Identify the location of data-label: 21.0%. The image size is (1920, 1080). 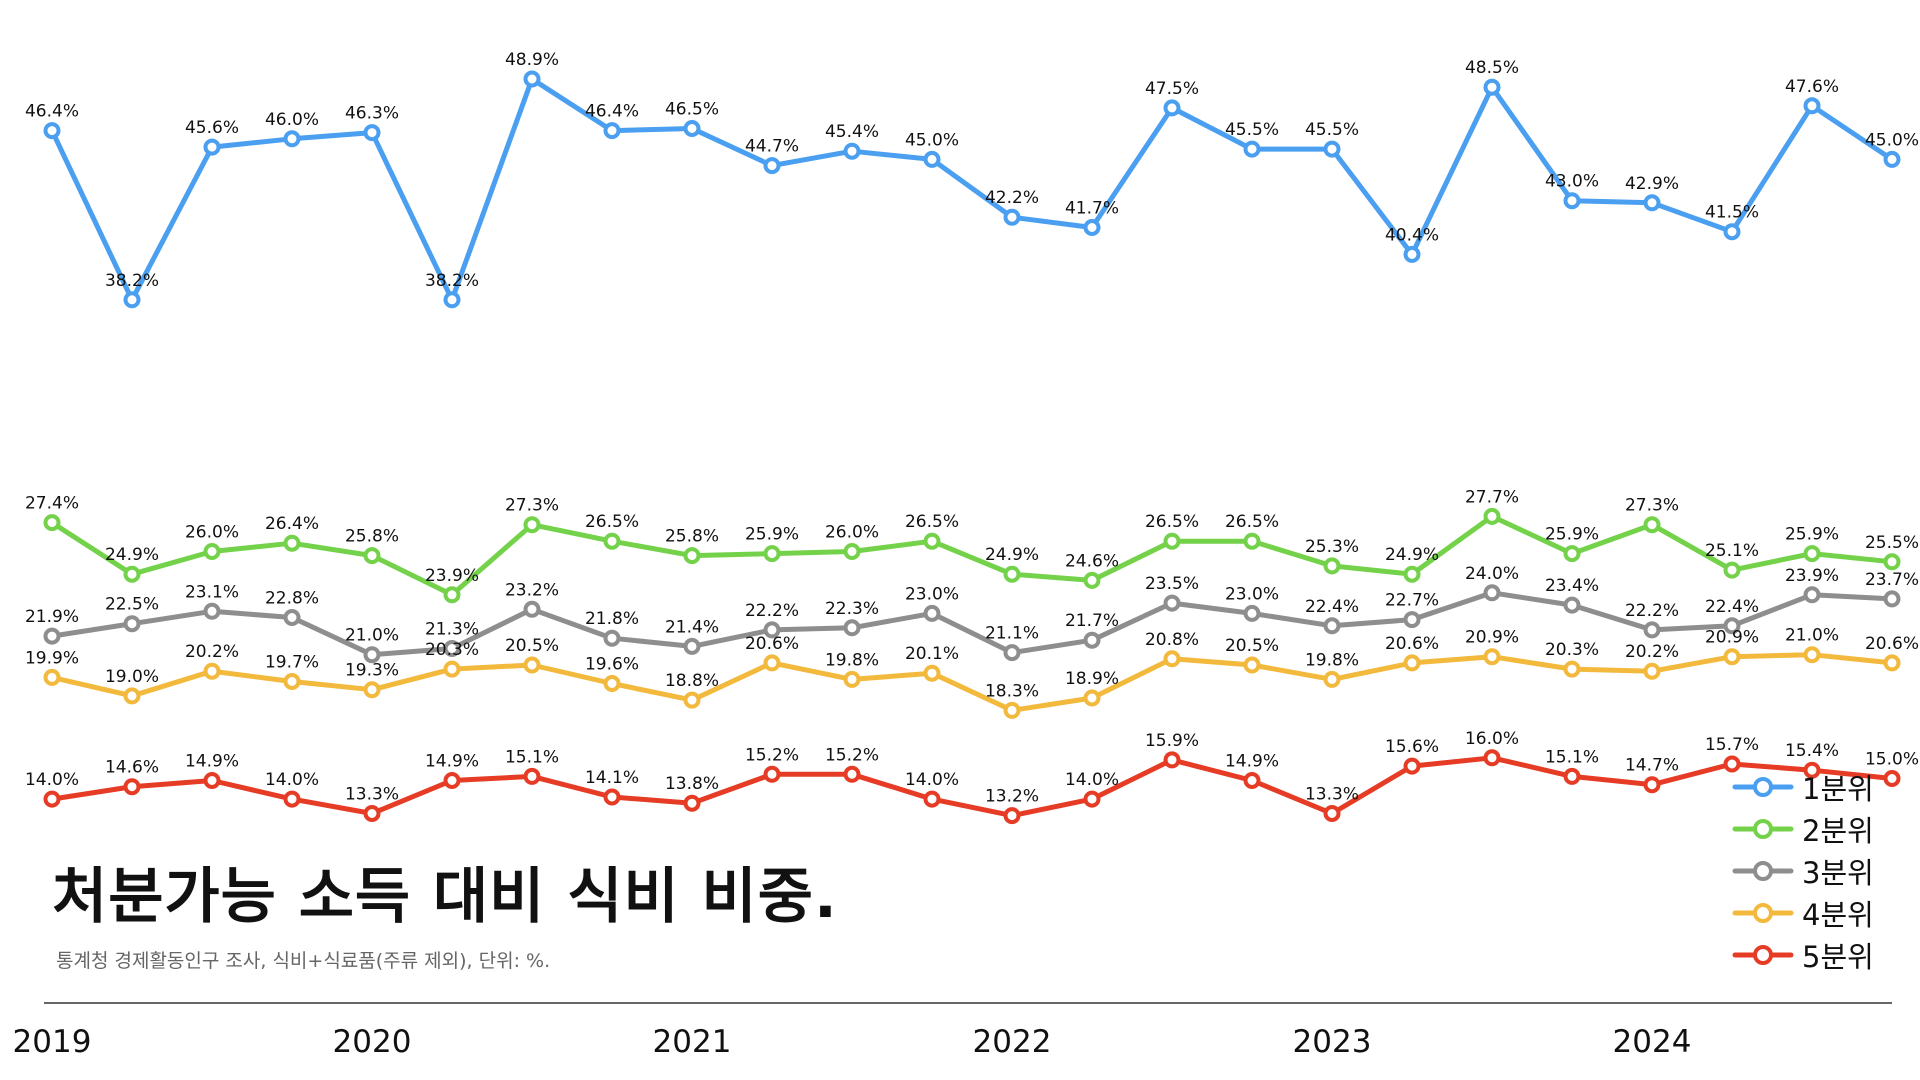
(1812, 636).